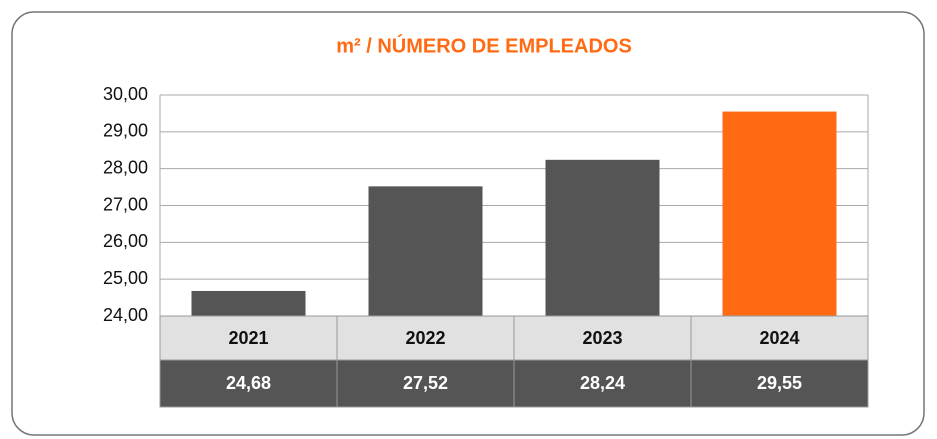 This screenshot has height=439, width=937. I want to click on chart-title: m² / NÚMERO DE EMPLEADOS, so click(484, 45).